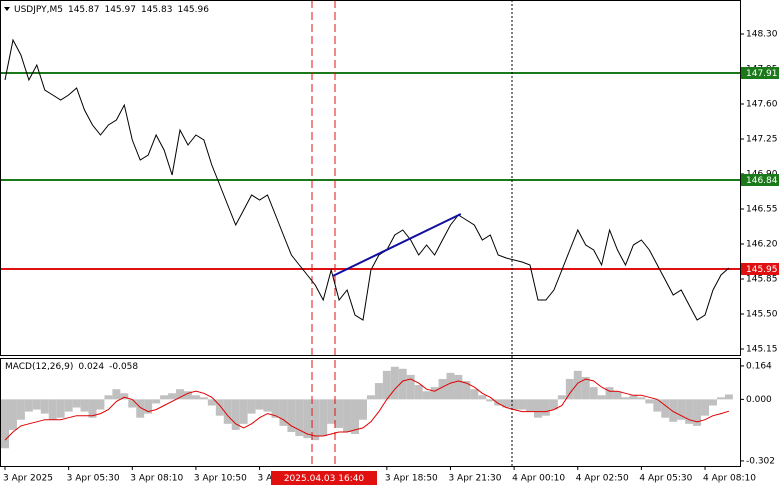 The height and width of the screenshot is (489, 781). Describe the element at coordinates (474, 479) in the screenshot. I see `x-tick-label: 3 Apr 21:30` at that location.